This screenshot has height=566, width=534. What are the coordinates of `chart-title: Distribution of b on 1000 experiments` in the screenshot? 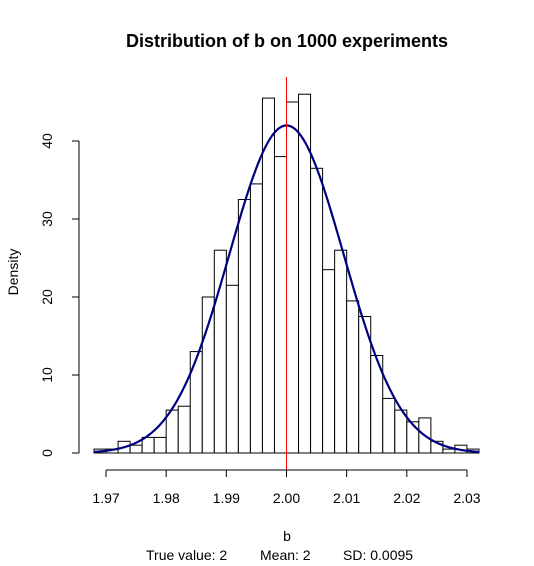 It's located at (287, 41).